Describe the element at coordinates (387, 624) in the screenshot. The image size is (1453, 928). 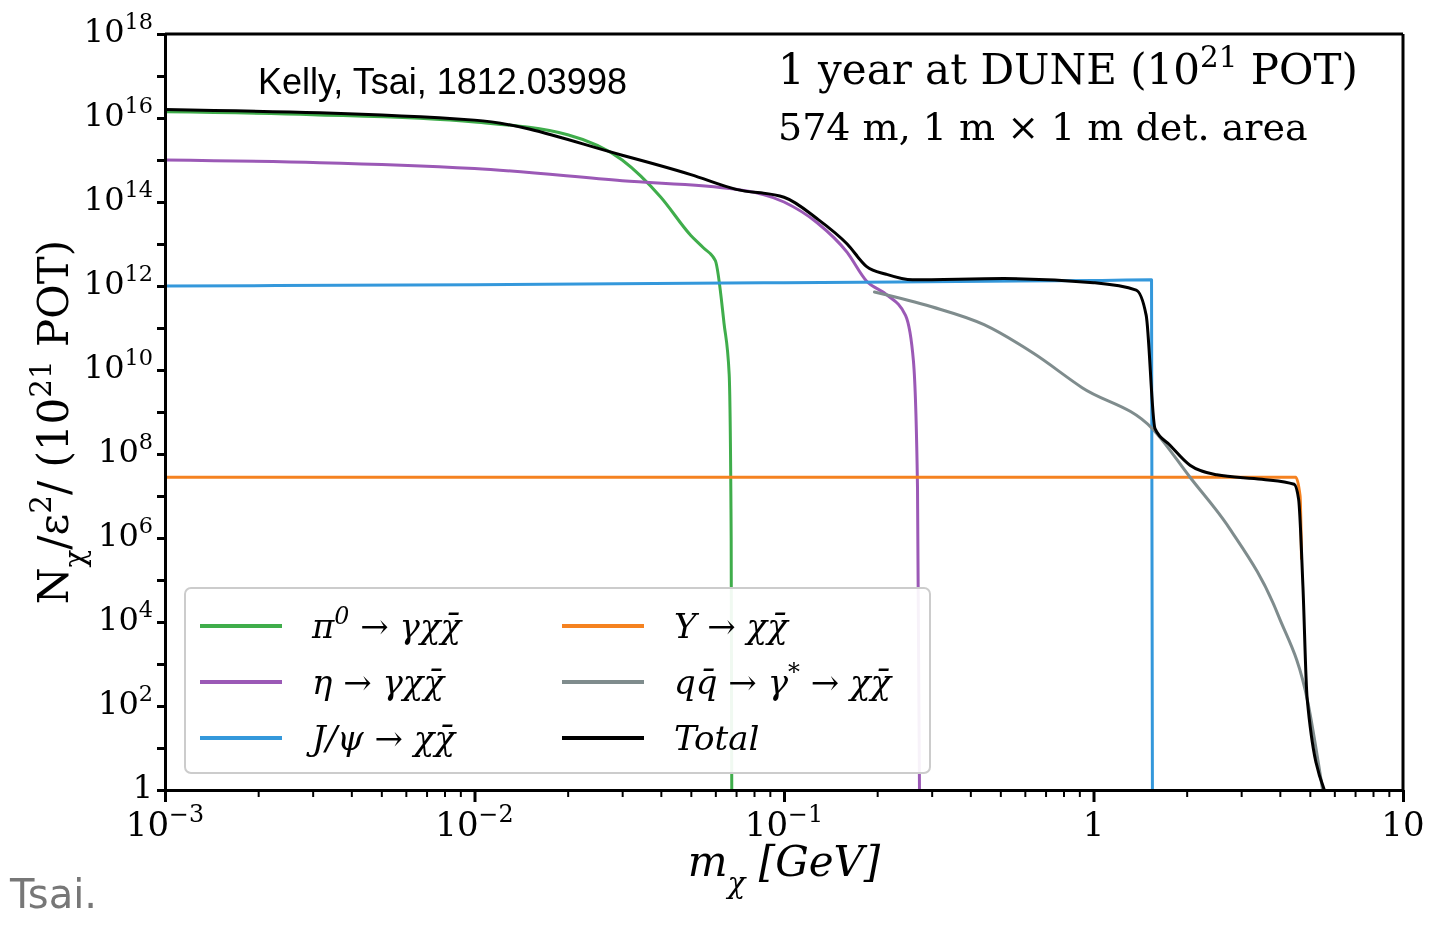
I see `legend-label: π$^{0}$ → γχχ̄` at that location.